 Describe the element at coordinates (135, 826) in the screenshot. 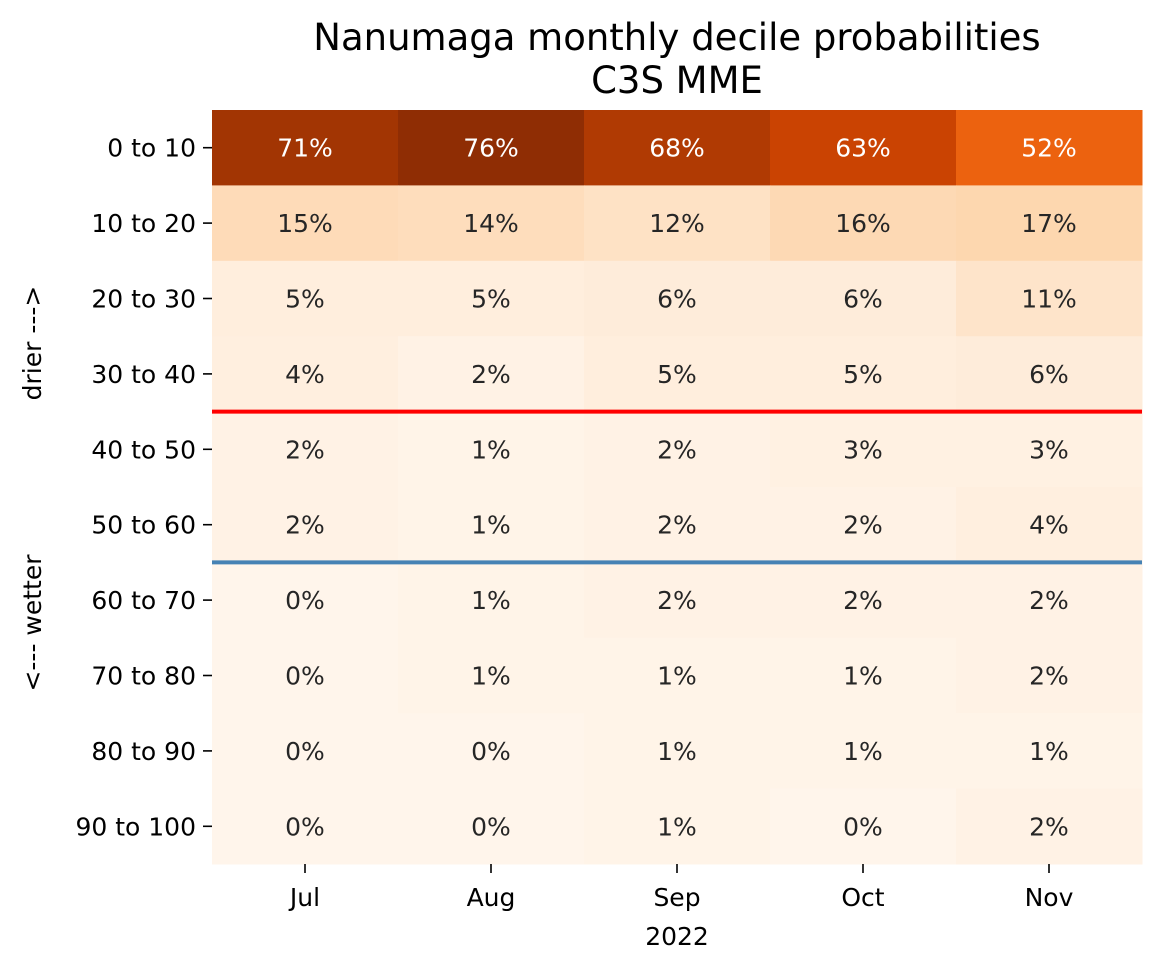

I see `y-tick-label: 90 to 100` at that location.